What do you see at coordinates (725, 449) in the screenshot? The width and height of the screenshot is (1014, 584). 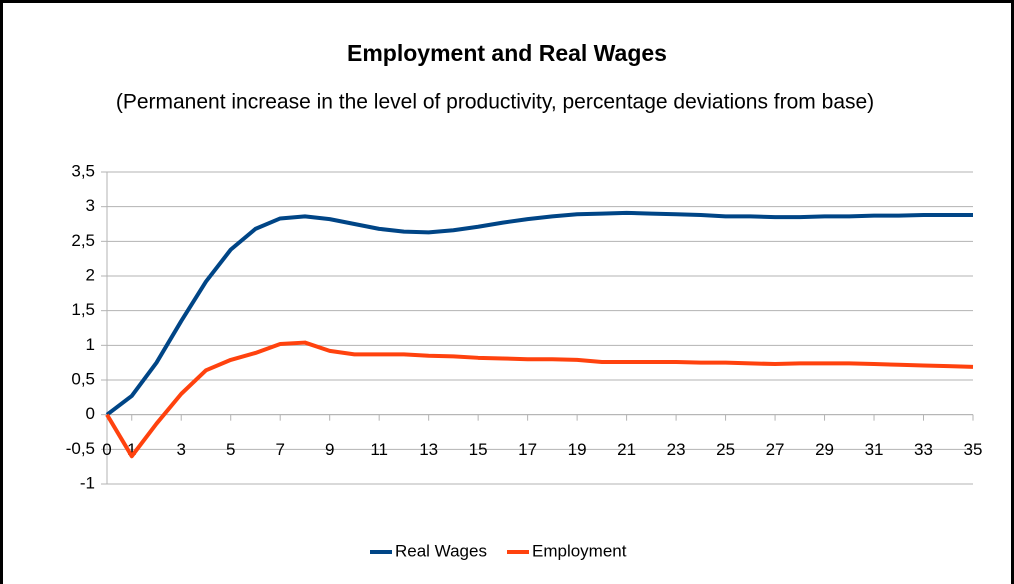 I see `x-tick-label: 25` at bounding box center [725, 449].